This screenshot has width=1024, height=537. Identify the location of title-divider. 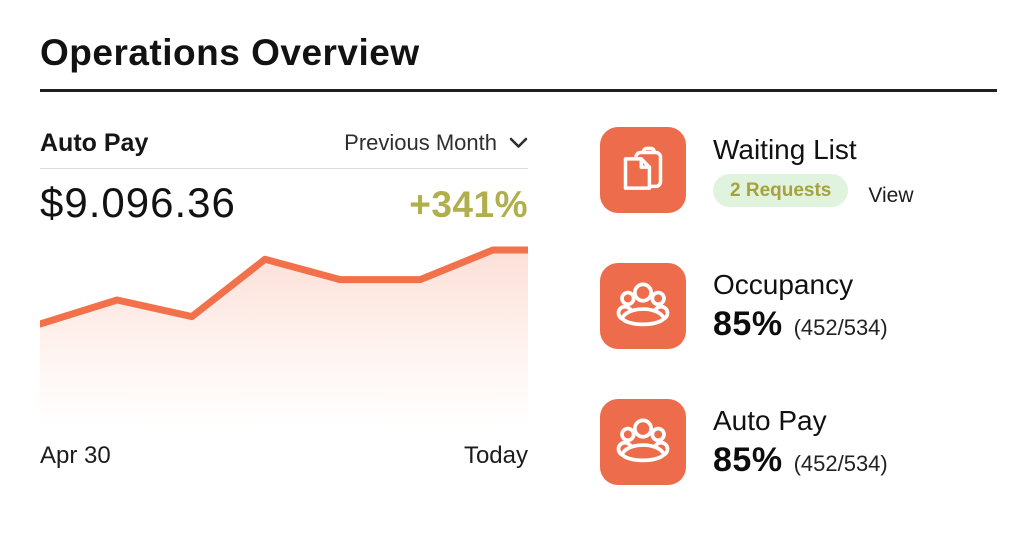
(518, 90).